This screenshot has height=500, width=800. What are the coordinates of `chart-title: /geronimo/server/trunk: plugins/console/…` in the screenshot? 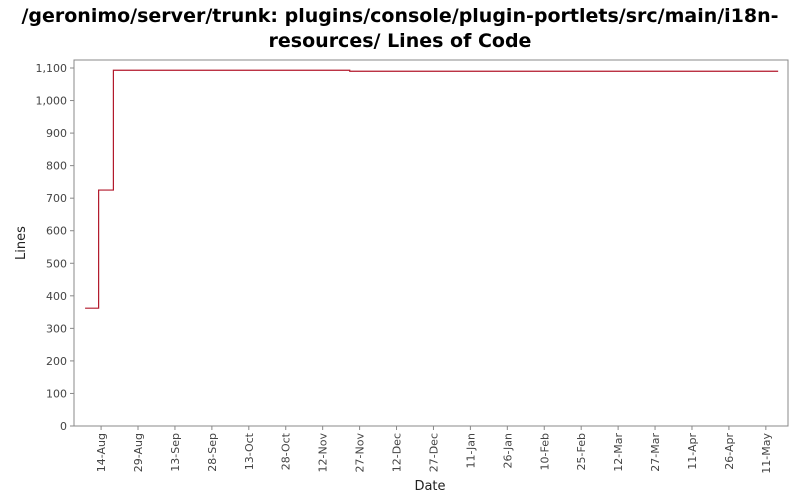 It's located at (400, 29).